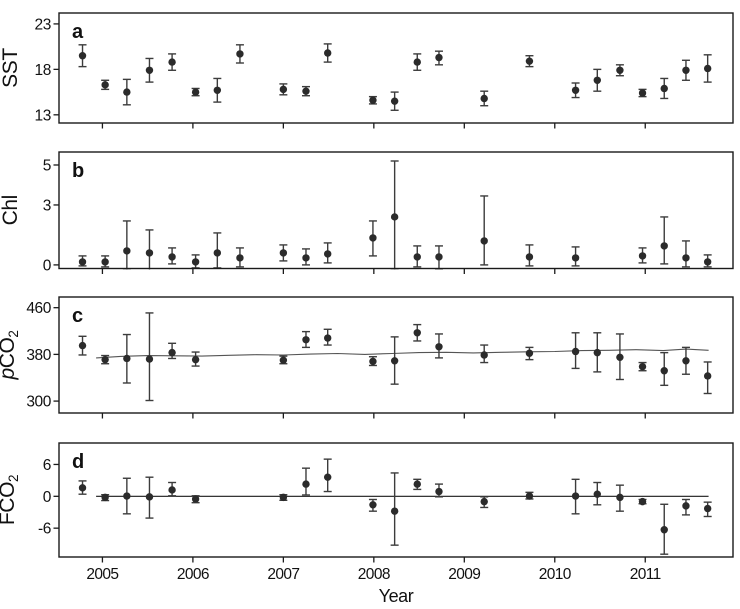 The height and width of the screenshot is (609, 740). I want to click on y-tick-label: 460, so click(38, 308).